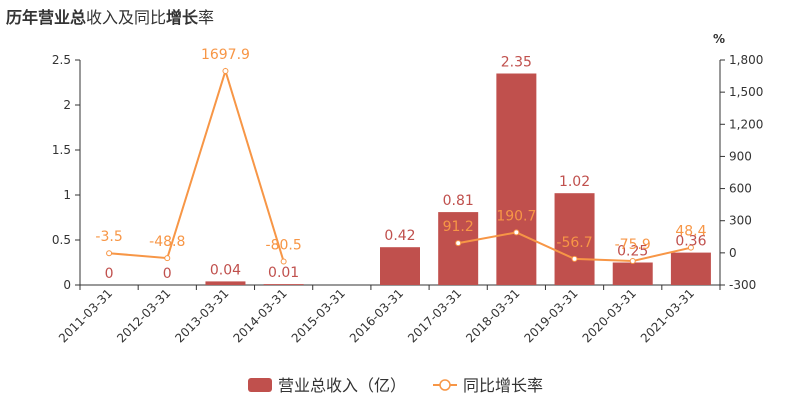 This screenshot has height=400, width=800. I want to click on revenue-data-label: 1.02, so click(574, 182).